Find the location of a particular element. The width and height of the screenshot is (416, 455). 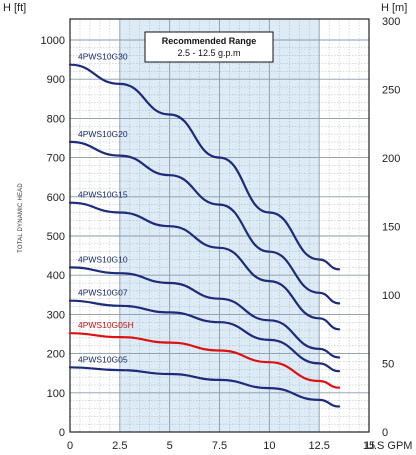

y-tick-label-ft: 1000 is located at coordinates (53, 41).